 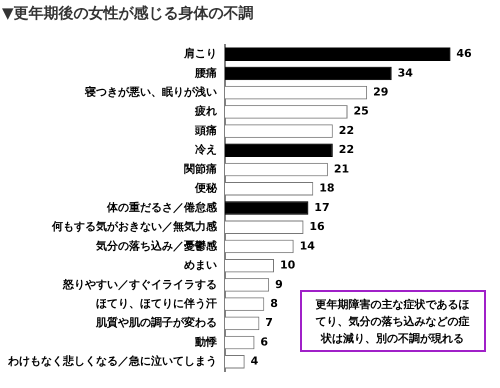 What do you see at coordinates (269, 323) in the screenshot?
I see `data-label: 7` at bounding box center [269, 323].